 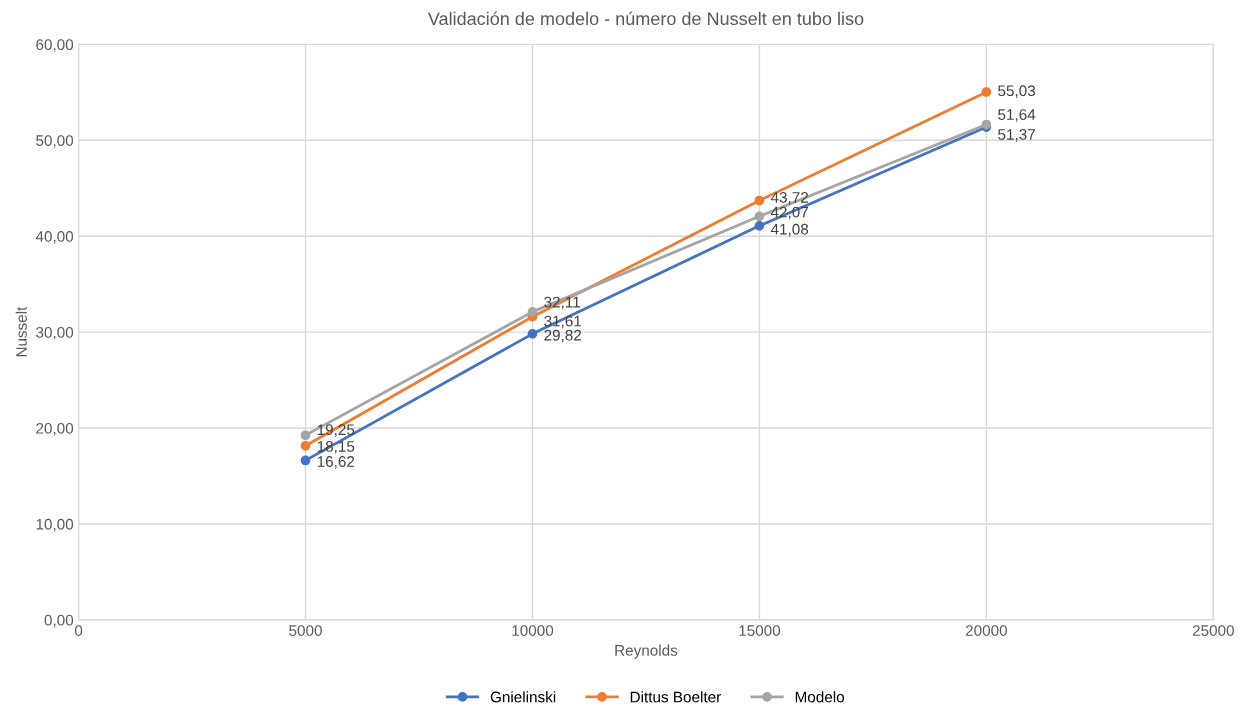 I want to click on y-tick-label: 10,00, so click(x=55, y=525).